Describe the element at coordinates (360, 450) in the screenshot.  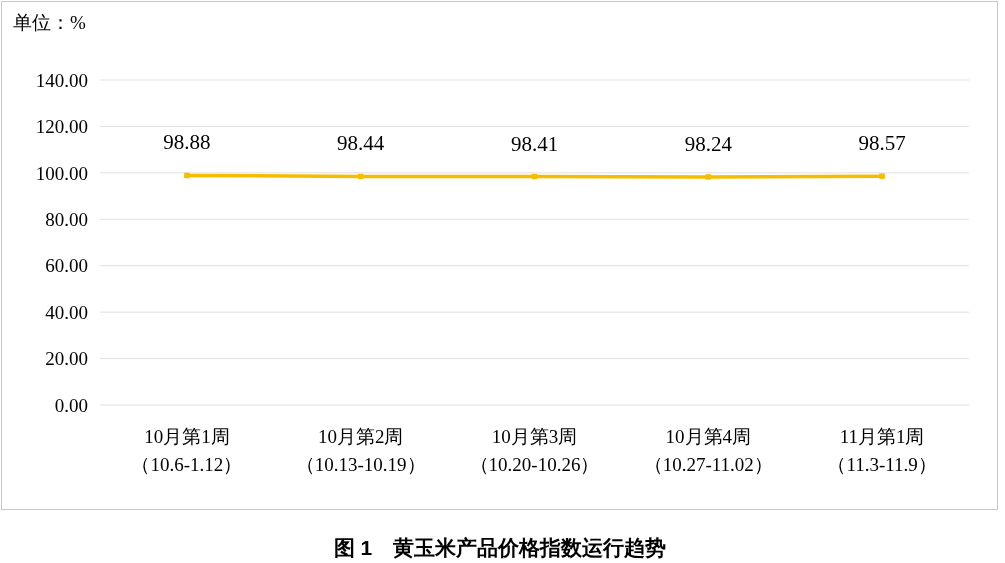
I see `x-tick-label: 10月第2周（10.13-10.19）` at that location.